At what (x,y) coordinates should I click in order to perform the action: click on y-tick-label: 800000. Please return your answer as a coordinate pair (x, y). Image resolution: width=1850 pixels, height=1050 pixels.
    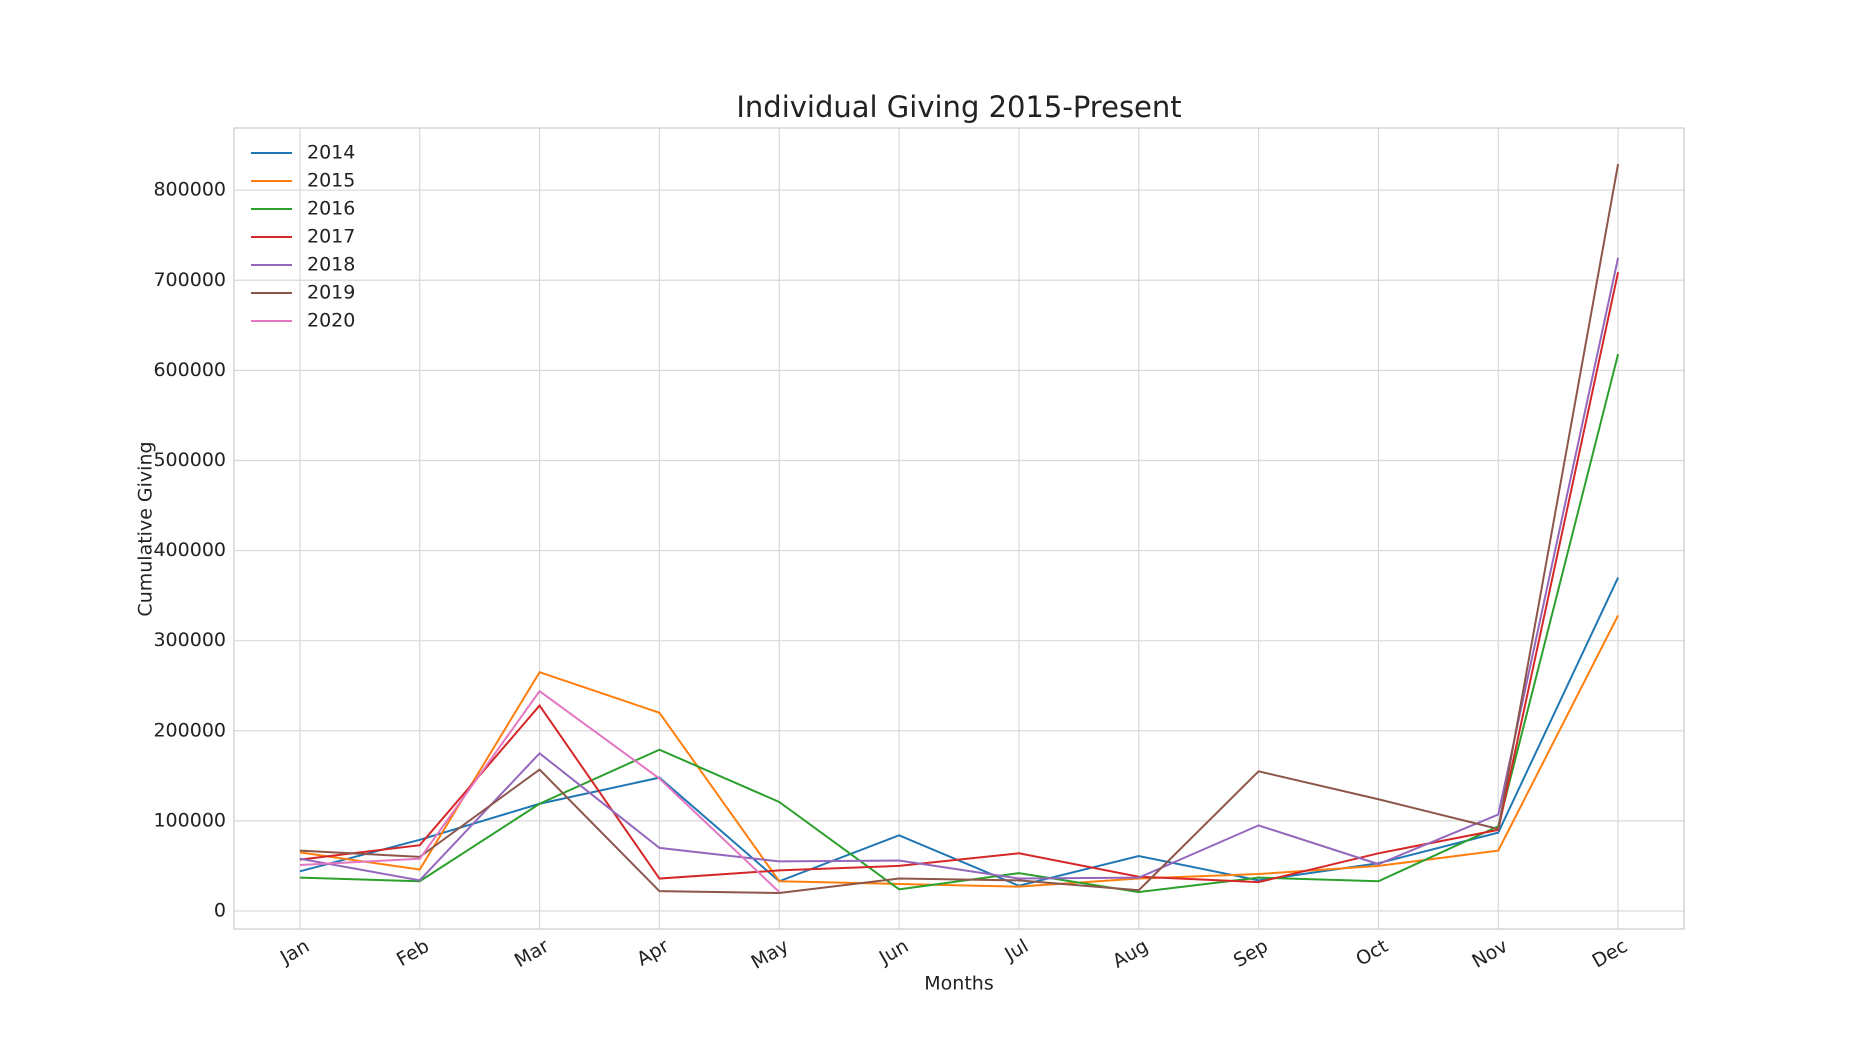
    Looking at the image, I should click on (189, 190).